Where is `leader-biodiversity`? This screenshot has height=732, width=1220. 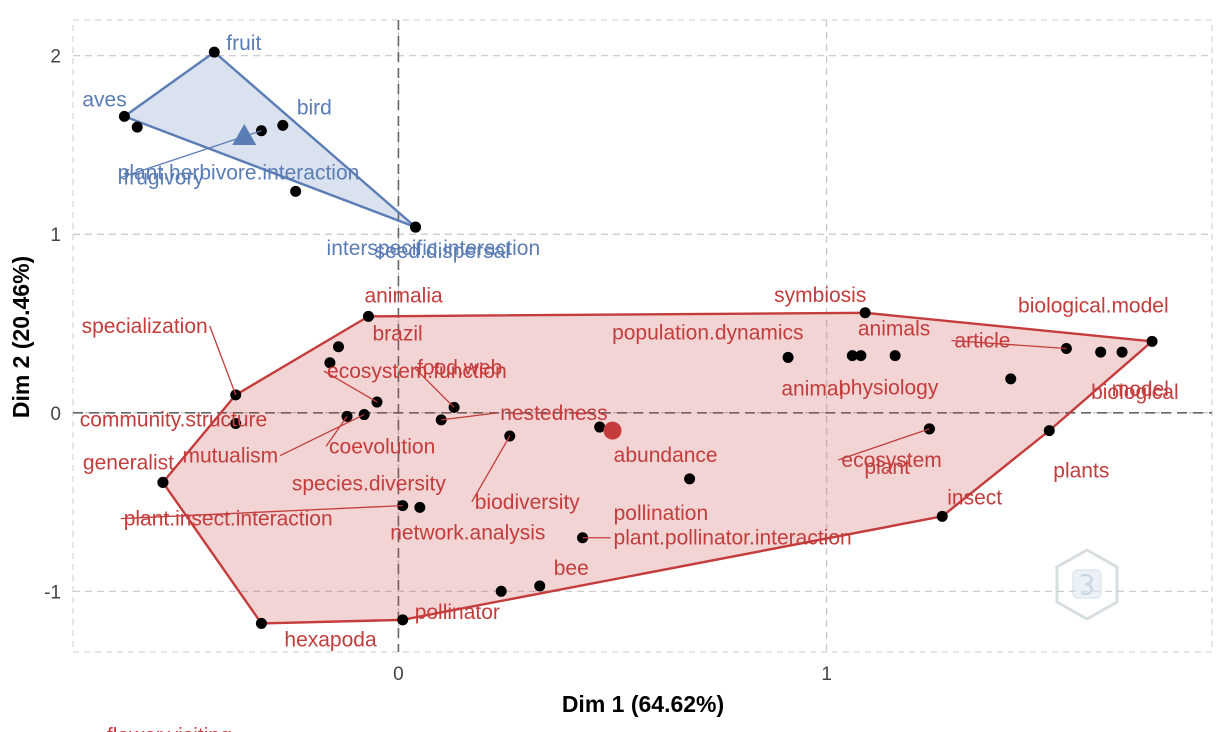
leader-biodiversity is located at coordinates (491, 469).